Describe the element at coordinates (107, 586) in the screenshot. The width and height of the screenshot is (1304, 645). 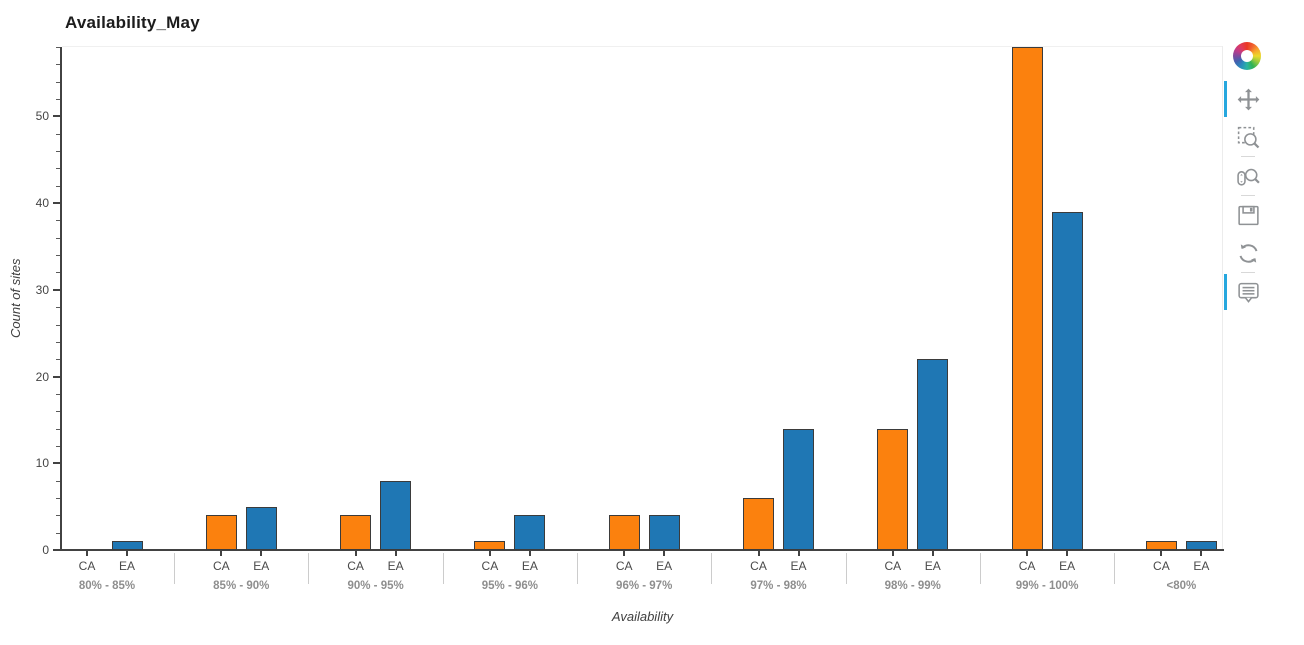
I see `category-label: 80% - 85%` at that location.